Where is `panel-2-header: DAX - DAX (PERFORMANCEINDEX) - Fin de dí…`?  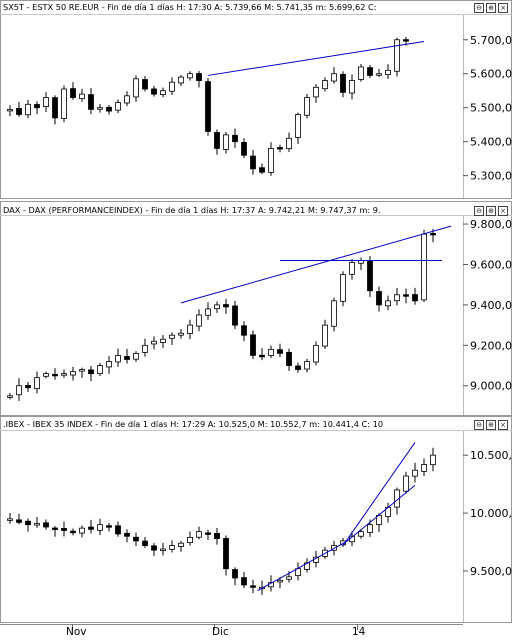 panel-2-header: DAX - DAX (PERFORMANCEINDEX) - Fin de dí… is located at coordinates (192, 210).